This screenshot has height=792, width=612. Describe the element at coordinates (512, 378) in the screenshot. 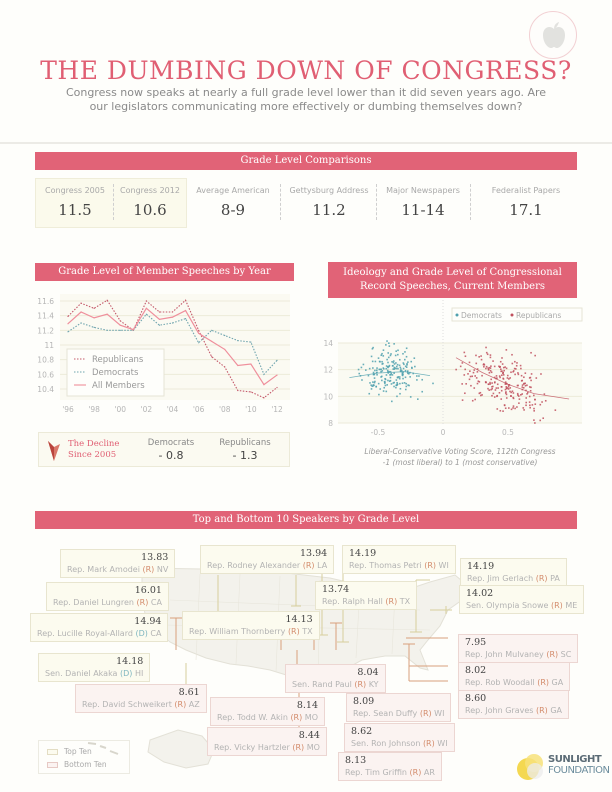

I see `trend-line` at that location.